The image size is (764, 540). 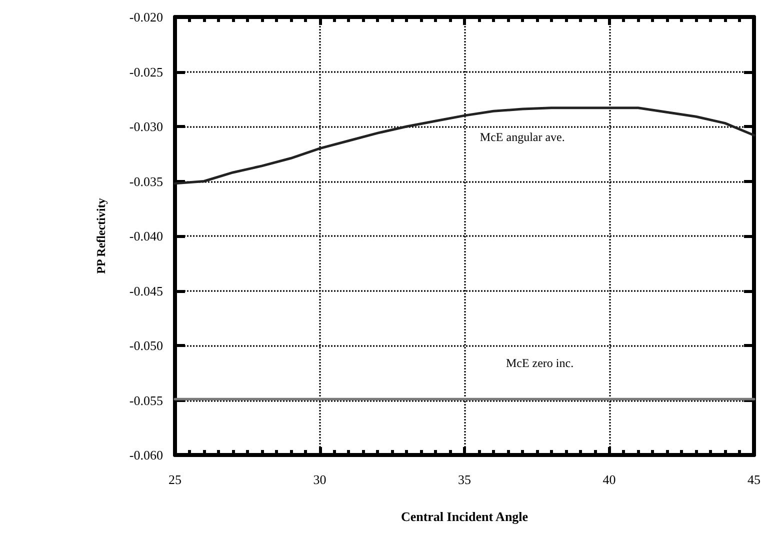 I want to click on y-tick-label: -0.030, so click(x=146, y=126).